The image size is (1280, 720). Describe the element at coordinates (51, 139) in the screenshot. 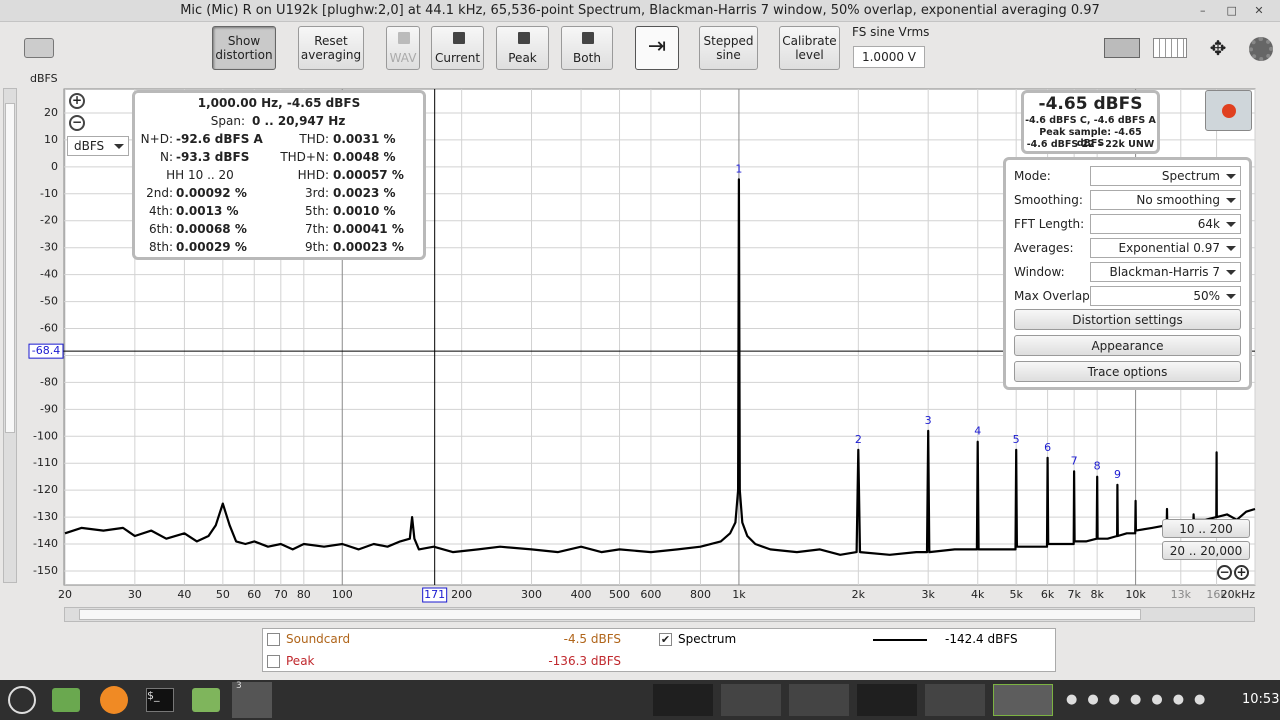

I see `y-tick-label: 10` at that location.